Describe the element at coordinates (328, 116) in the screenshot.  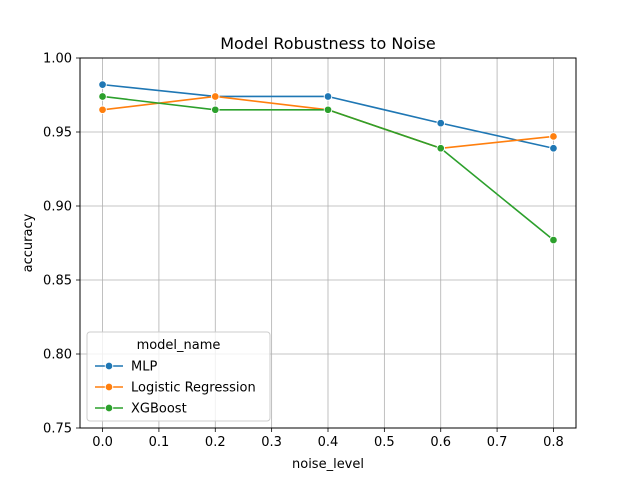
I see `series-mlp` at that location.